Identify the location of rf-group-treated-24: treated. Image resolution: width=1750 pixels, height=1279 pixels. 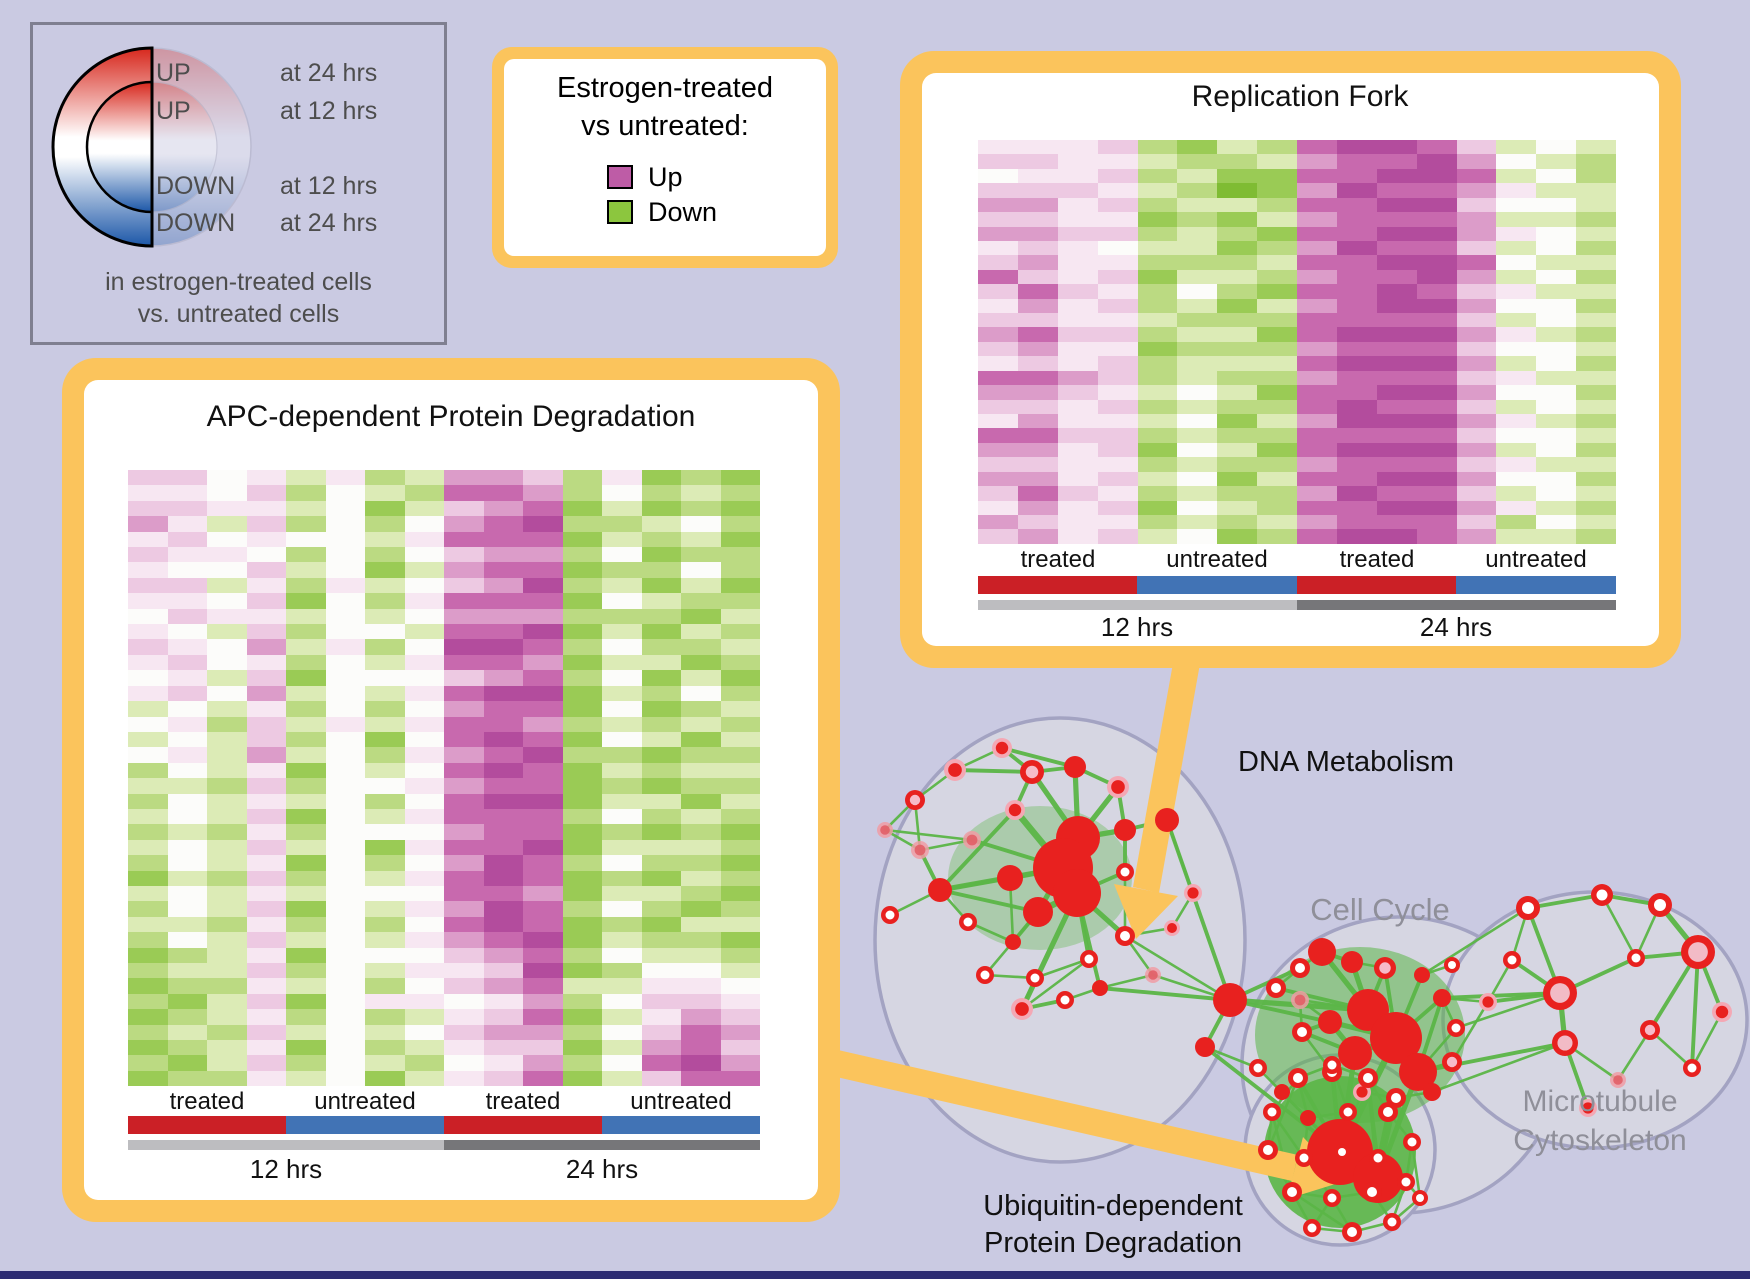
(1377, 559).